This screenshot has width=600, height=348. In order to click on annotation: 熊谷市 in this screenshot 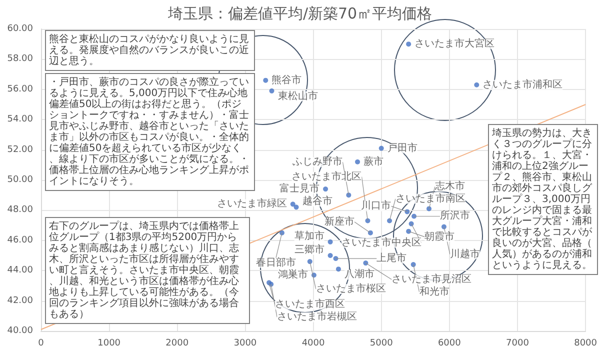, I will do `click(287, 80)`.